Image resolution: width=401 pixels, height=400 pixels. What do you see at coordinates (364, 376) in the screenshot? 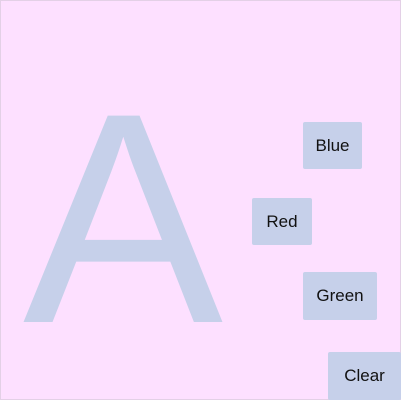
I see `clear-button: Clear` at bounding box center [364, 376].